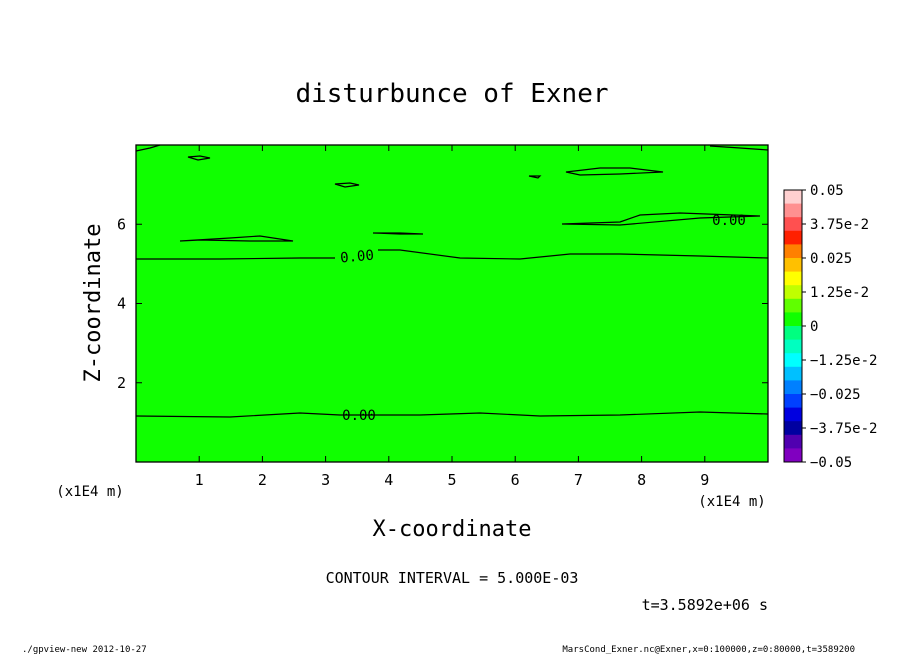 This screenshot has height=654, width=904. Describe the element at coordinates (262, 480) in the screenshot. I see `x-tick-label: 2` at that location.